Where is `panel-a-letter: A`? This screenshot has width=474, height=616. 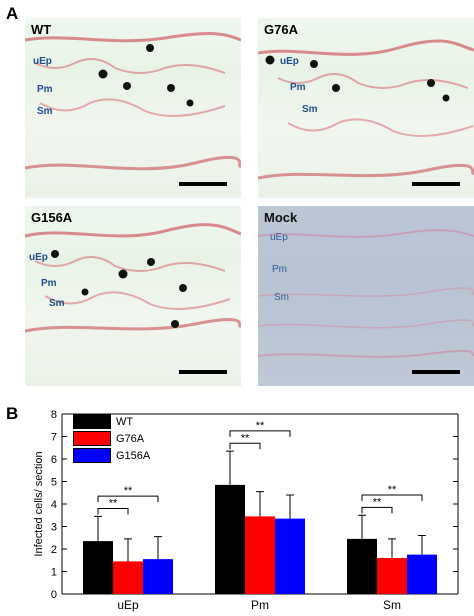
panel-a-letter: A is located at coordinates (12, 13).